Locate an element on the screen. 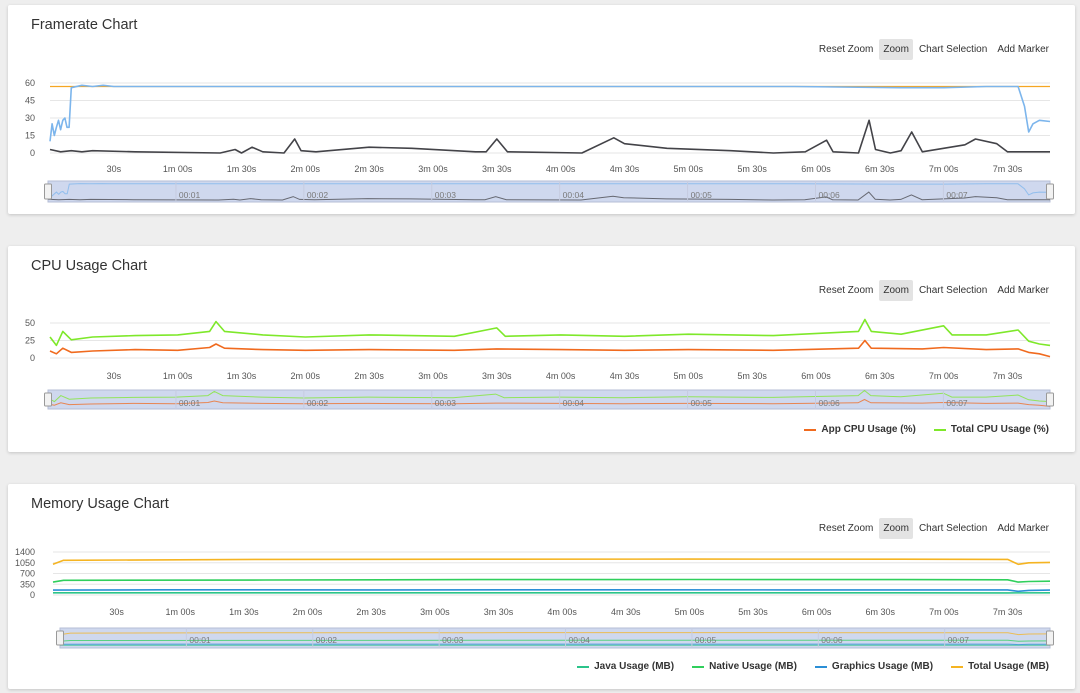 The image size is (1080, 693). legend-item-1: Native Usage (MB) is located at coordinates (744, 666).